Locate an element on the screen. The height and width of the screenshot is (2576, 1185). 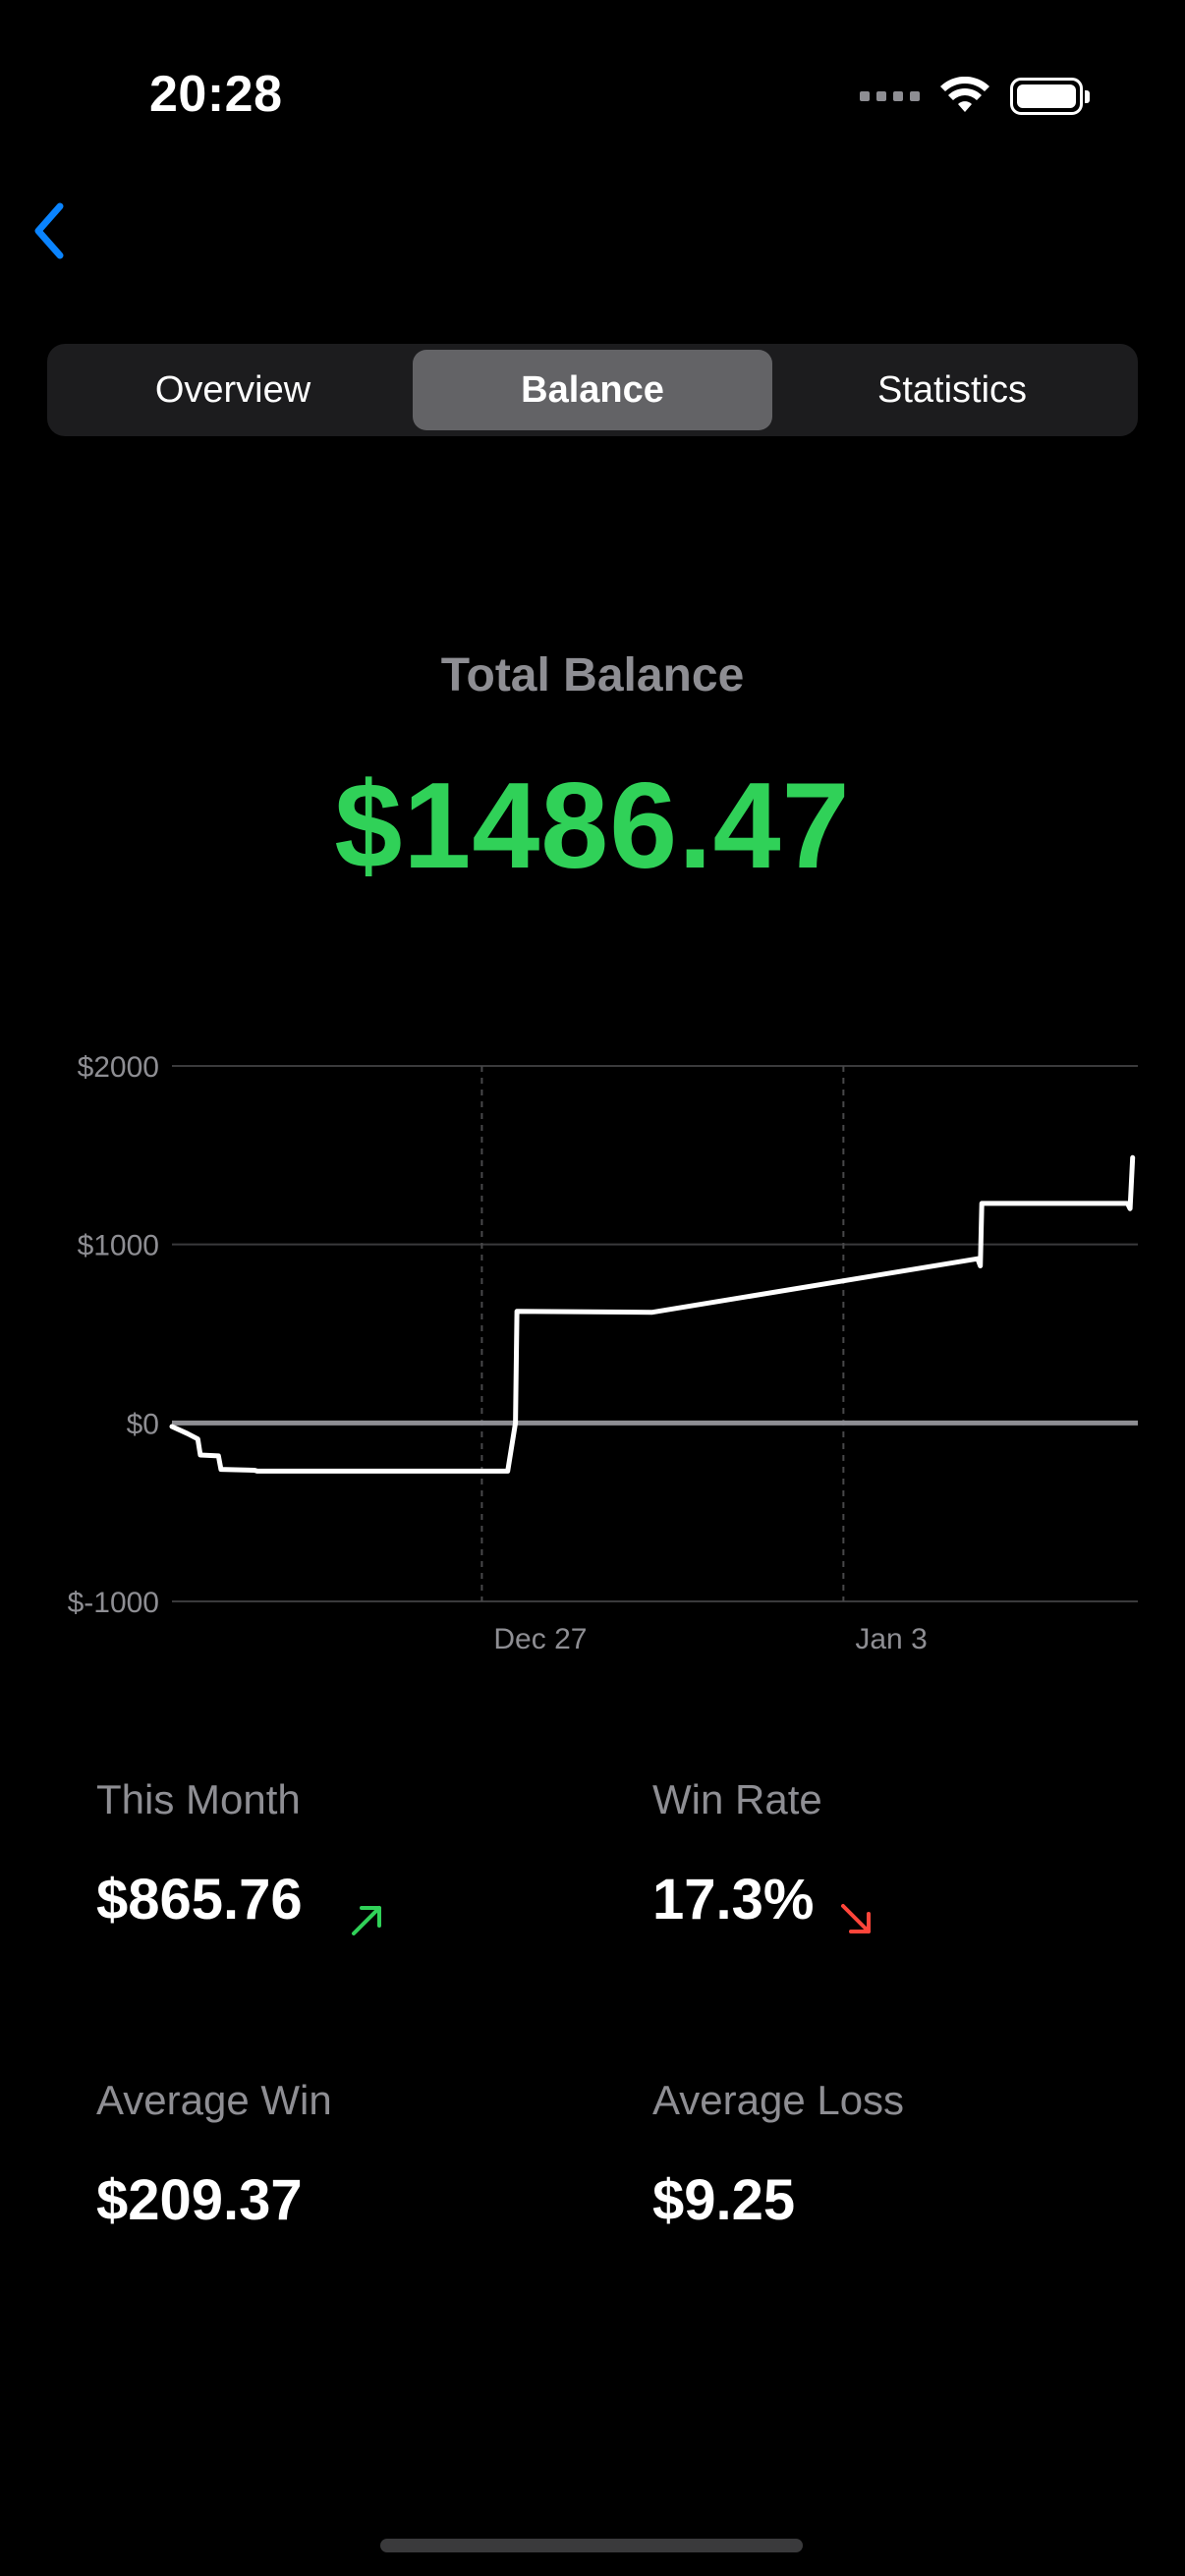
win-rate-value: 17.3% is located at coordinates (734, 1900).